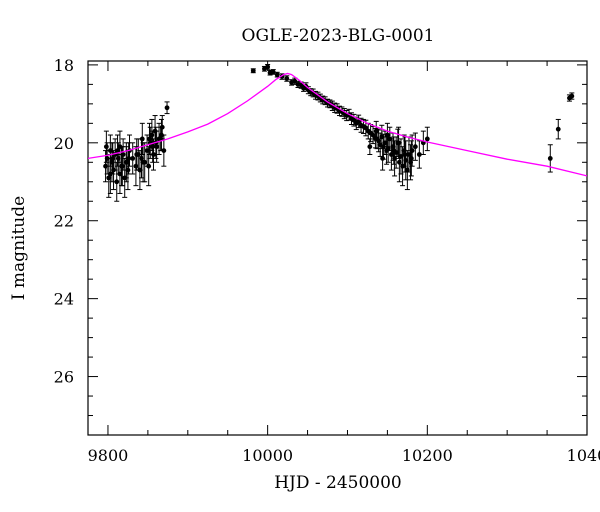 The image size is (600, 512). Describe the element at coordinates (64, 65) in the screenshot. I see `y-tick-label: 18` at that location.